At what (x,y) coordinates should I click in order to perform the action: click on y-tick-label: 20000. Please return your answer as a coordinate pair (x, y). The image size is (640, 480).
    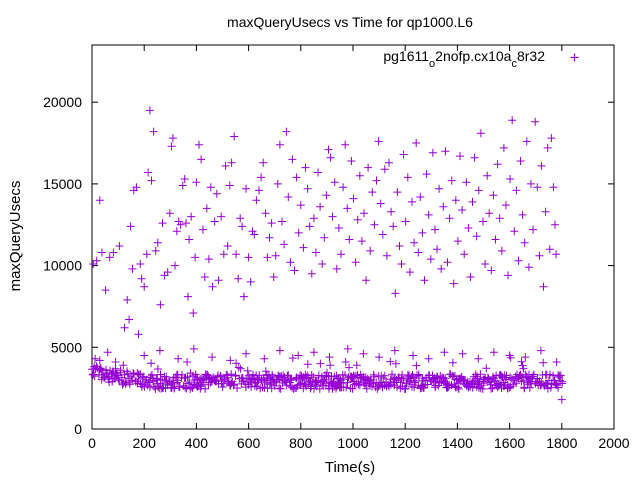
    Looking at the image, I should click on (62, 102).